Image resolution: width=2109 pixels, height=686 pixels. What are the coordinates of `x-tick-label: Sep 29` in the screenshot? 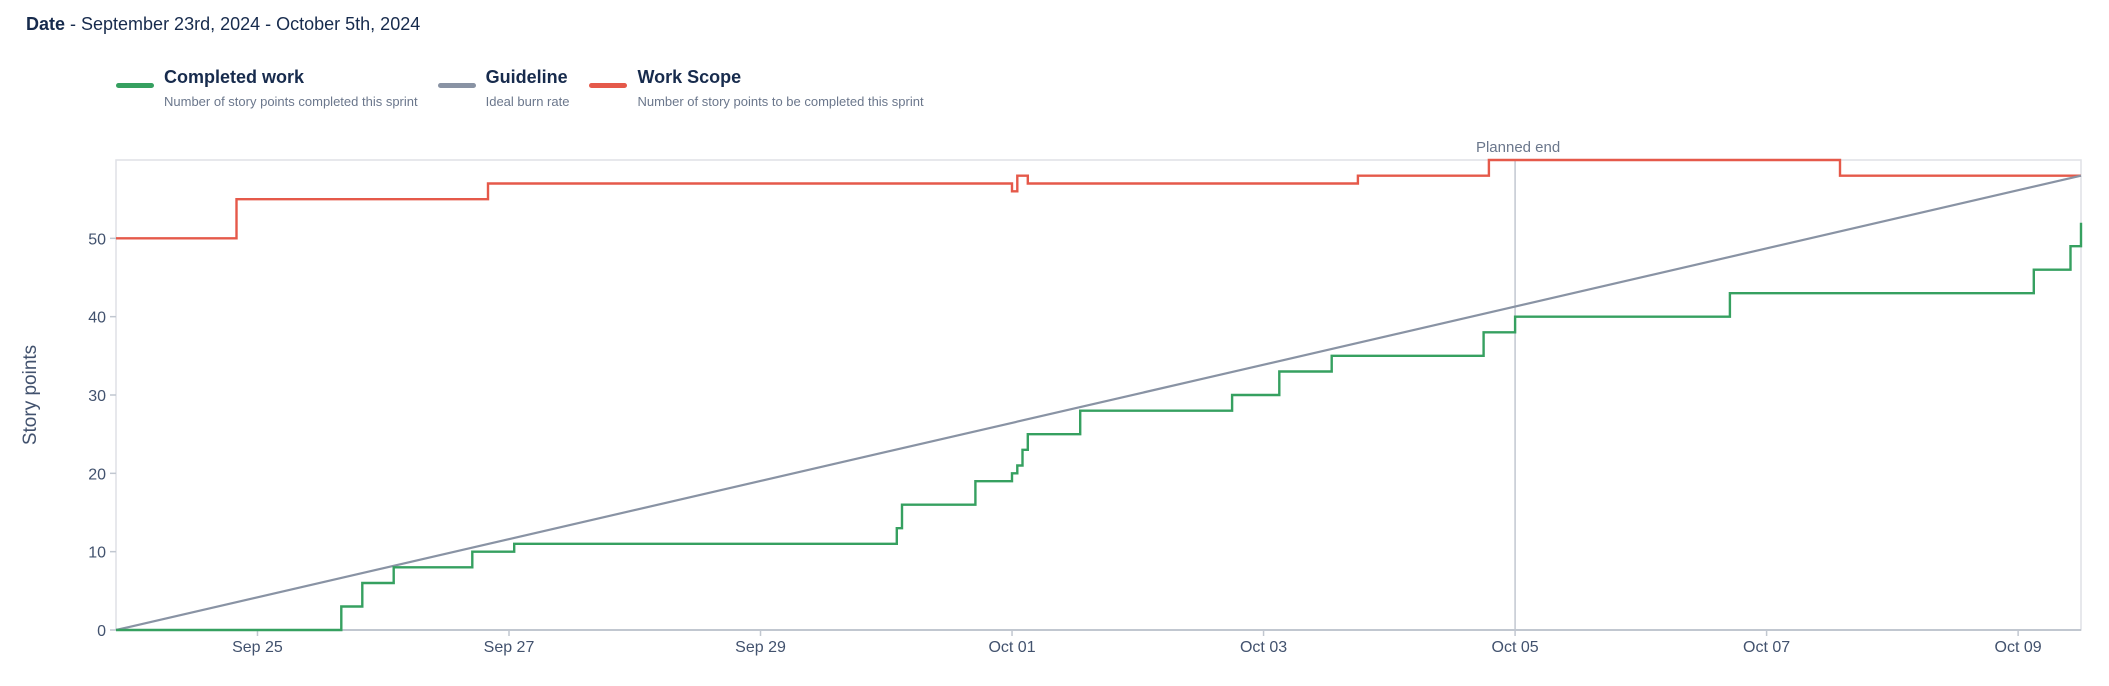 It's located at (760, 647).